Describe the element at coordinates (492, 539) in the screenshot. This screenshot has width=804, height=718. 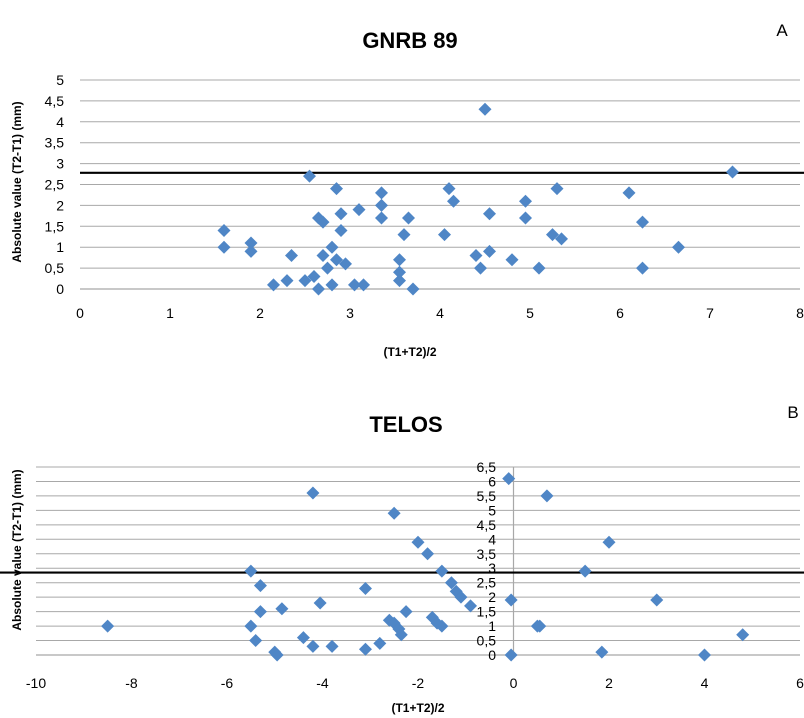
I see `y-tick-label: 4` at that location.